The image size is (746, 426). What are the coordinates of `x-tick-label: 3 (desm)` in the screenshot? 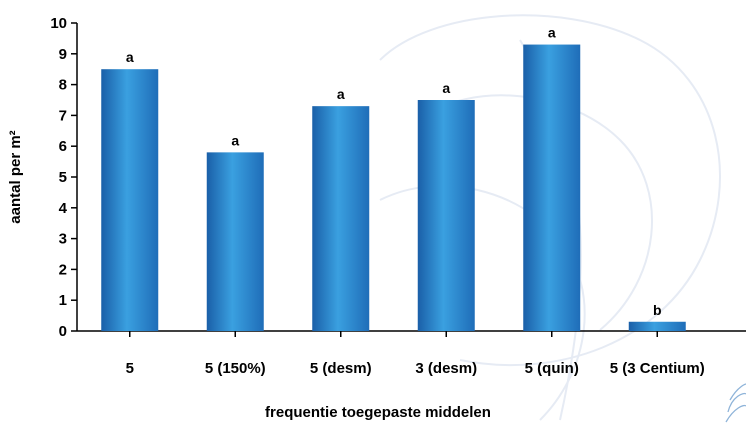 It's located at (446, 368).